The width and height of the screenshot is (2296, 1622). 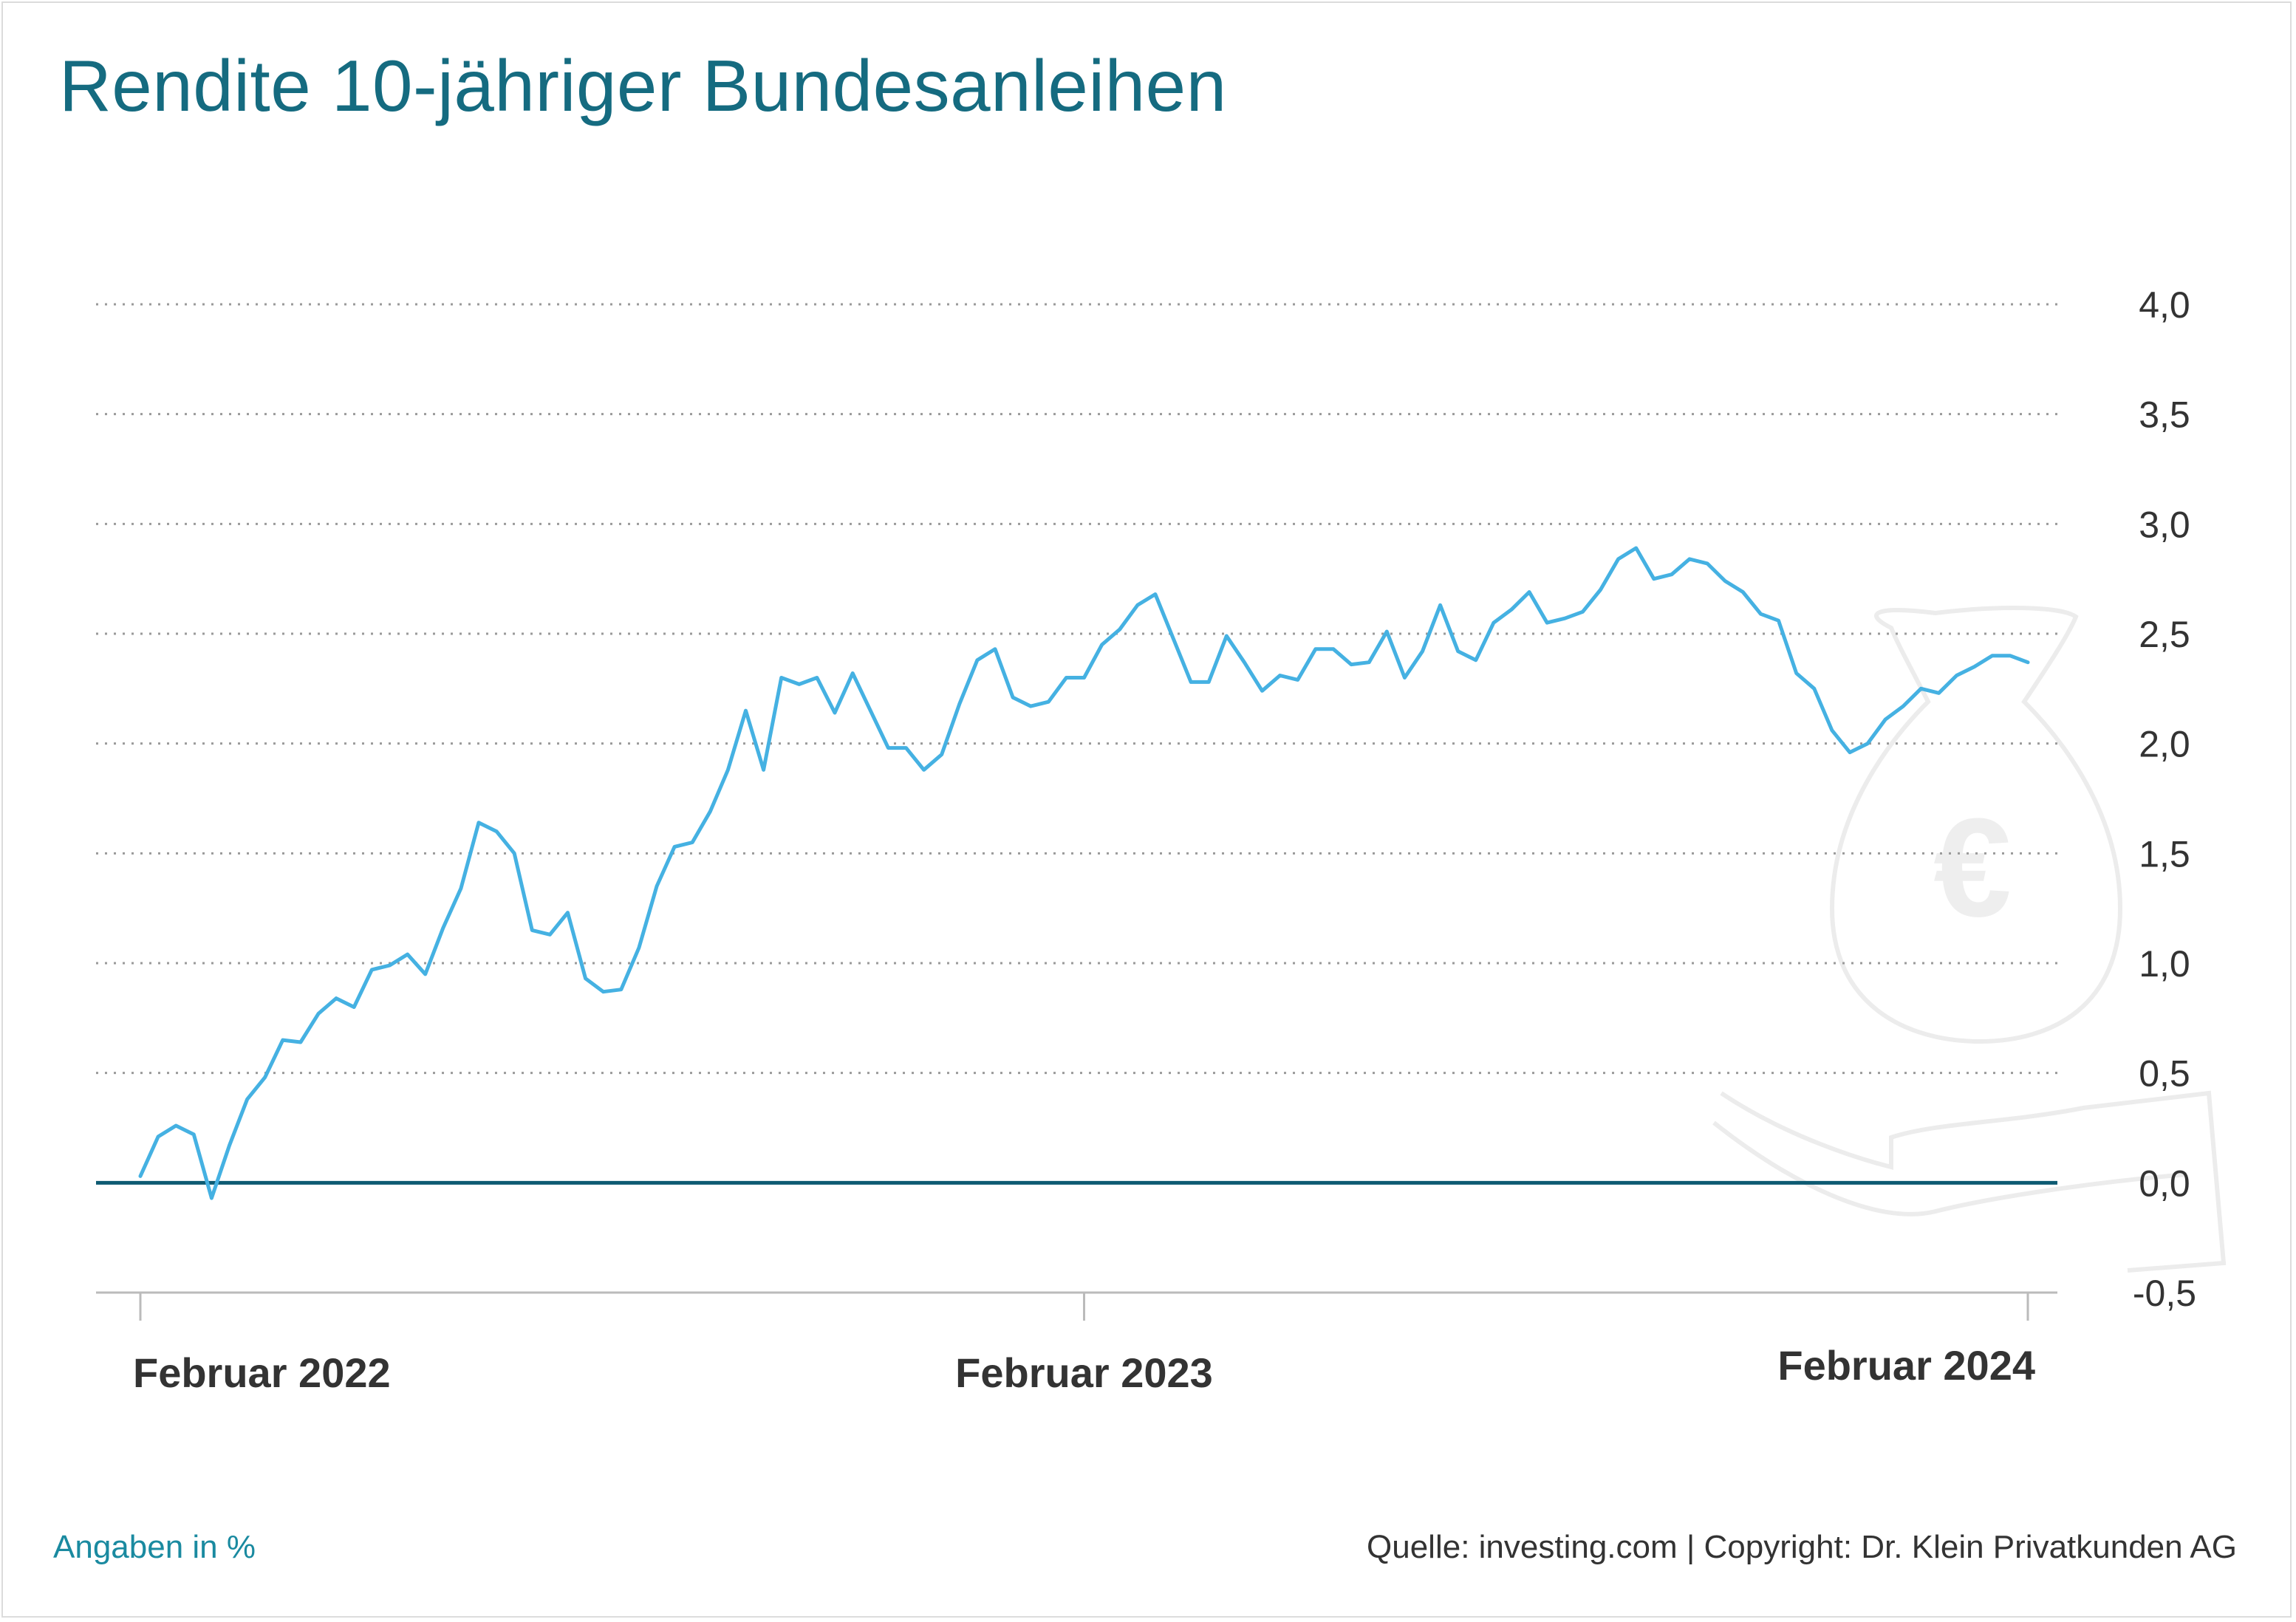 I want to click on chart-title: Rendite 10-jähriger Bundesanleihen, so click(x=643, y=85).